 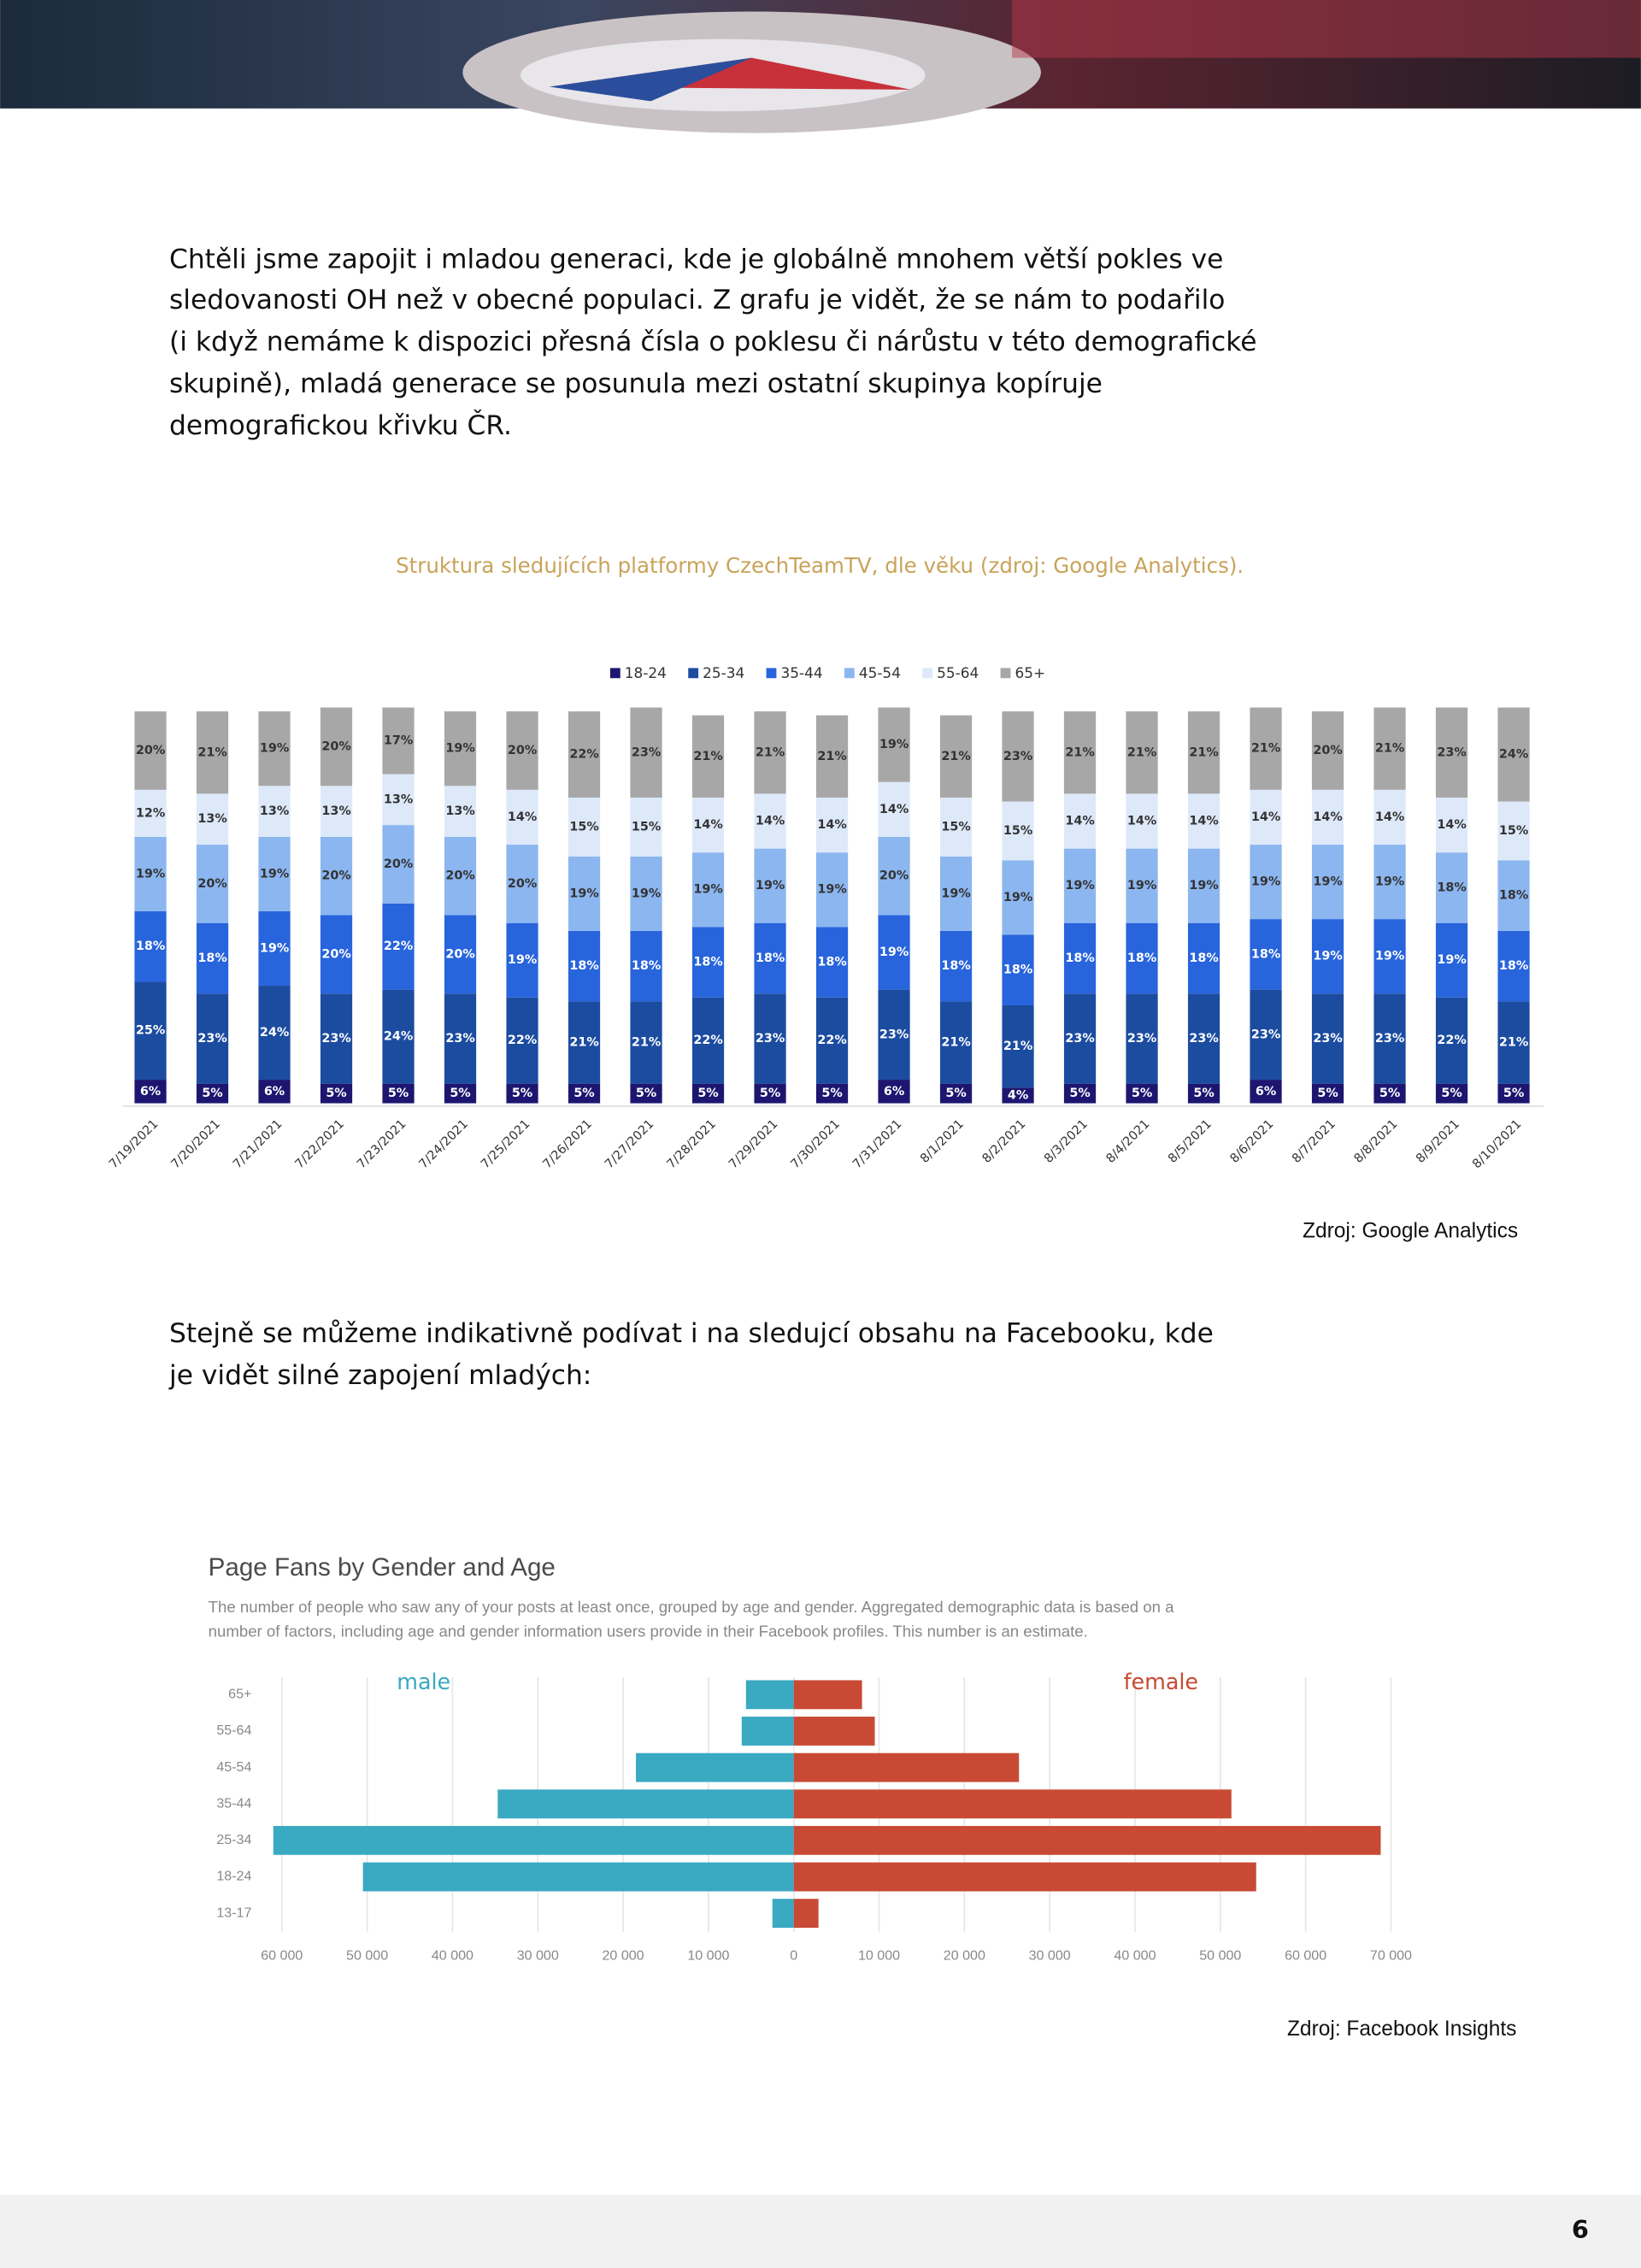 I want to click on x-tick-label: 7/23/2021, so click(x=382, y=1144).